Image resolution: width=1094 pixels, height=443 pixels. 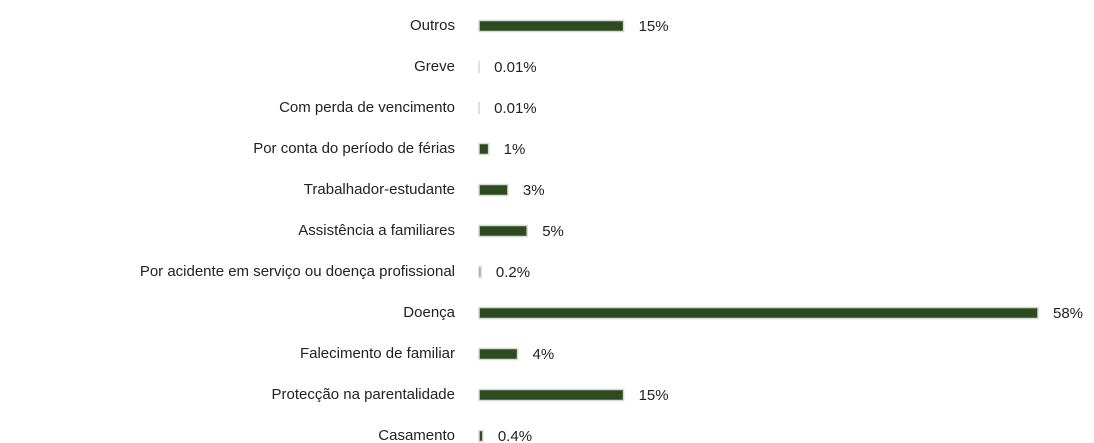 I want to click on category-label: Com perda de vencimento, so click(x=367, y=107).